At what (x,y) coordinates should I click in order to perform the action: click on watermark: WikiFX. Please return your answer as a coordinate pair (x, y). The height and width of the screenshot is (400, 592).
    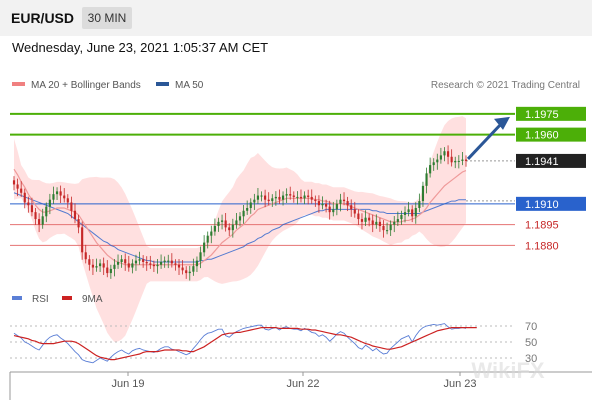
    Looking at the image, I should click on (507, 370).